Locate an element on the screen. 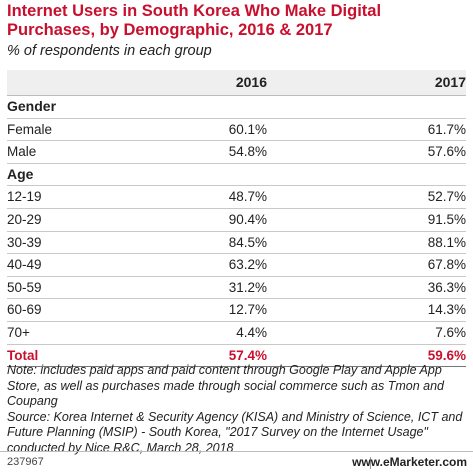 The image size is (473, 474). value-2016: 12.7% is located at coordinates (247, 310).